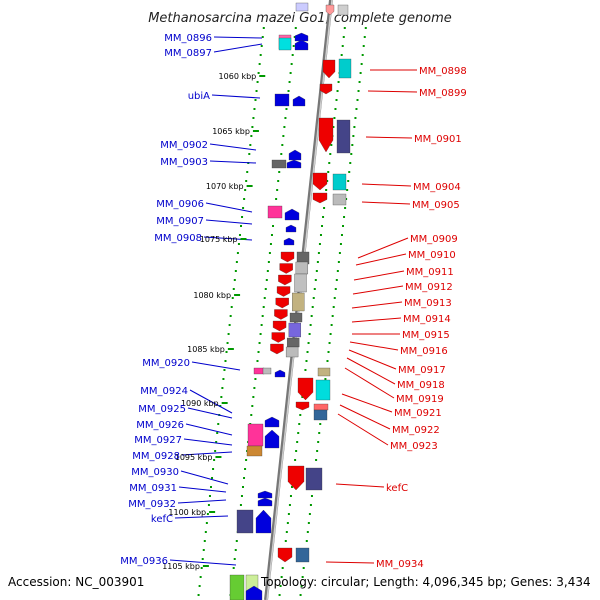  I want to click on right-gene-label: MM_0934, so click(400, 564).